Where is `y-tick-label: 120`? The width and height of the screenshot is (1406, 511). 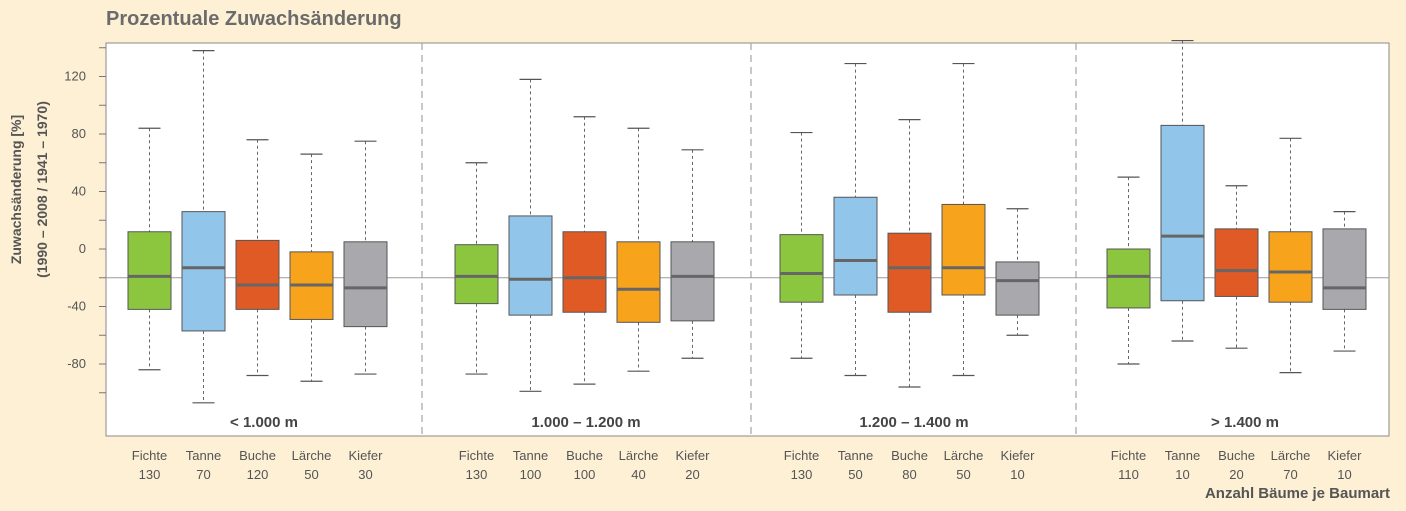
y-tick-label: 120 is located at coordinates (75, 76).